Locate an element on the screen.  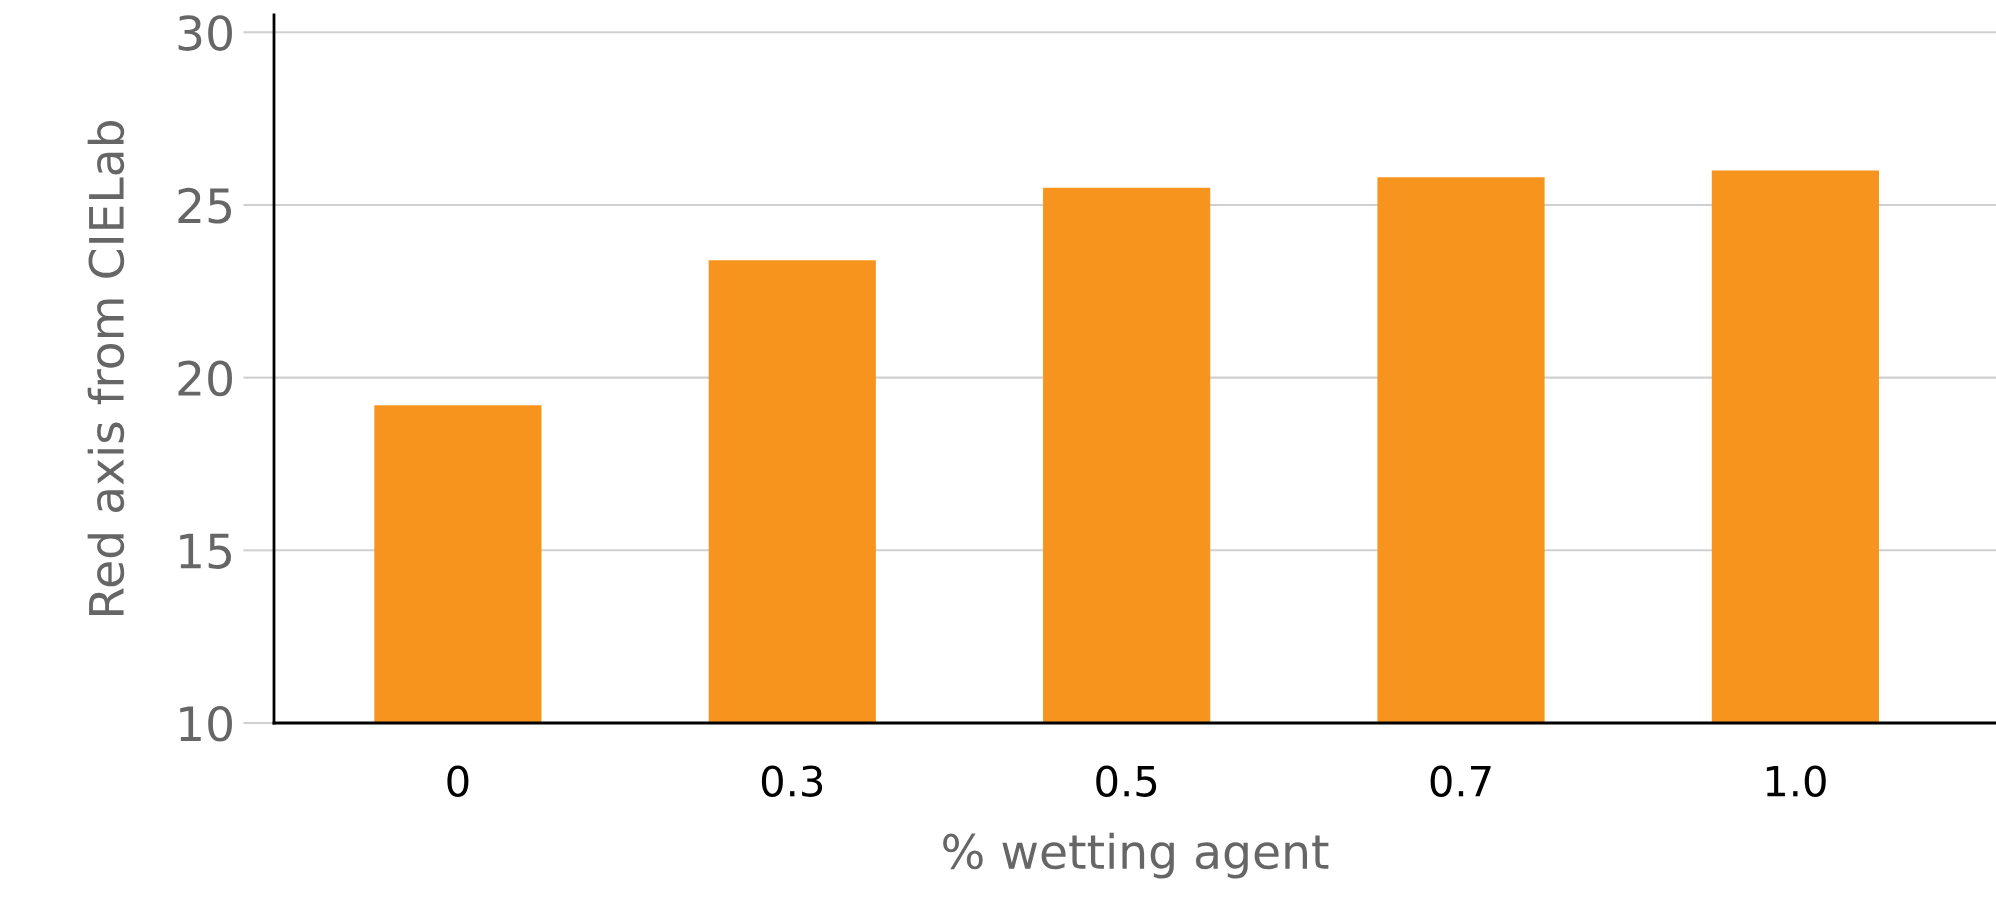
x-tick-label: 0.7 is located at coordinates (1460, 781).